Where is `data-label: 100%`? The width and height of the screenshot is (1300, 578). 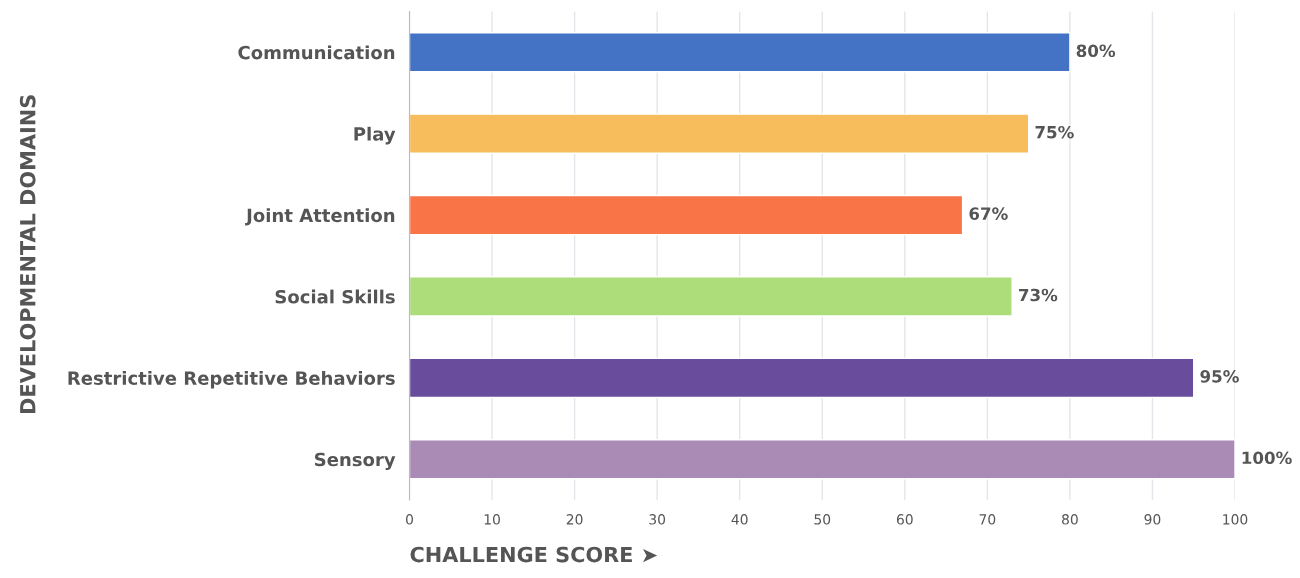
data-label: 100% is located at coordinates (1267, 458).